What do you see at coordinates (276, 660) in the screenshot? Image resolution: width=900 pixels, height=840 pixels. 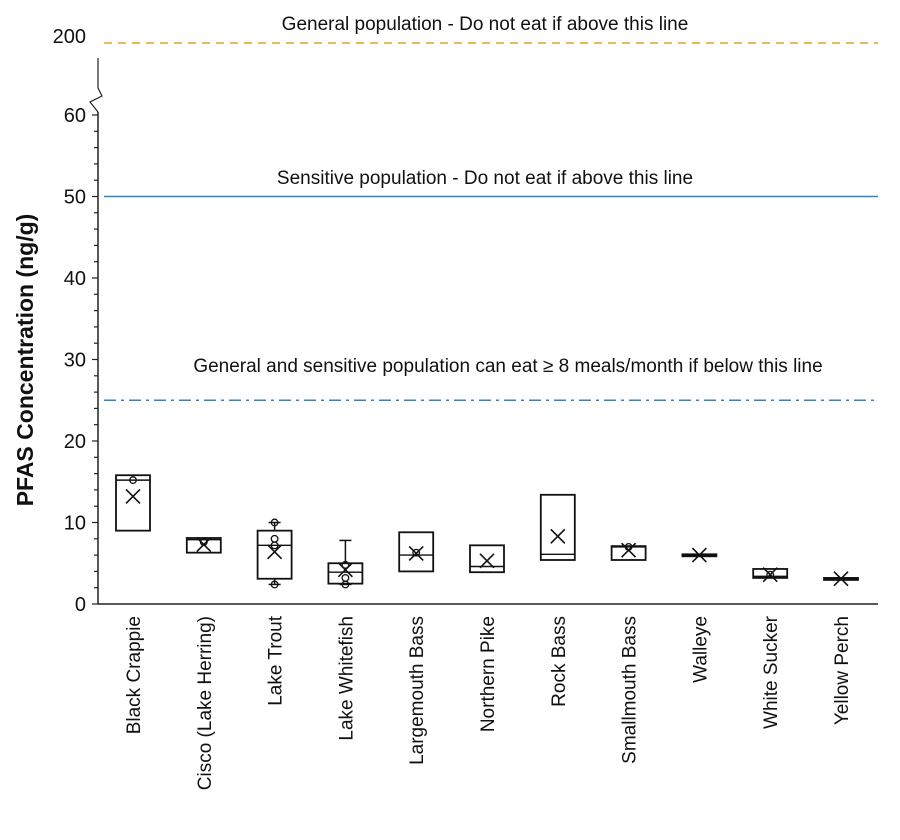 I see `x-tick-label: Lake Trout` at bounding box center [276, 660].